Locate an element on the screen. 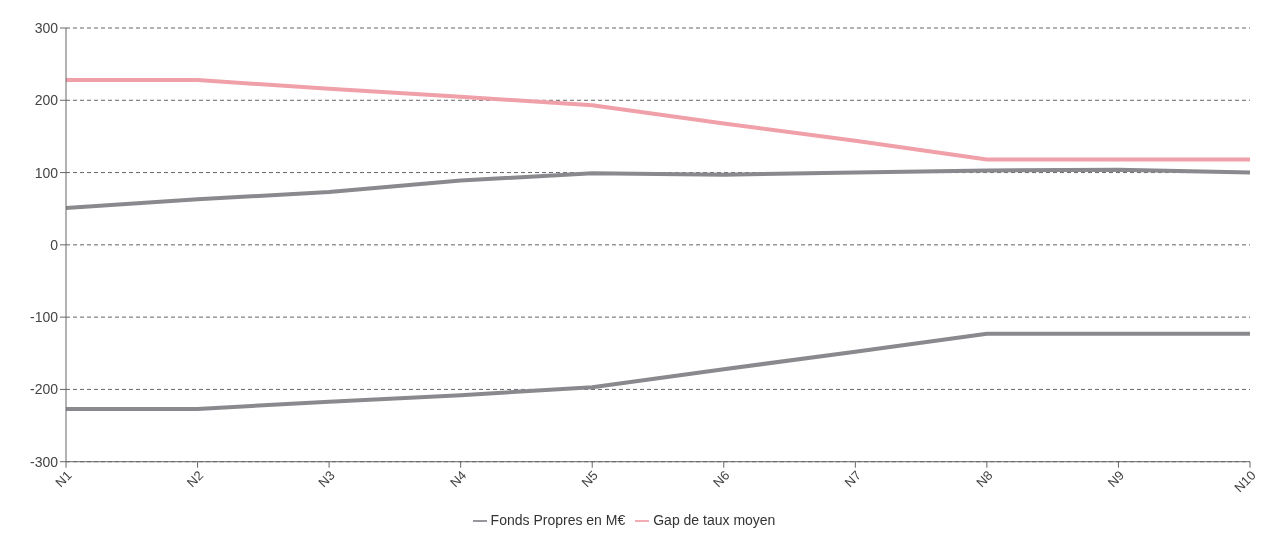 The image size is (1268, 546). legend-label: Gap de taux moyen is located at coordinates (714, 519).